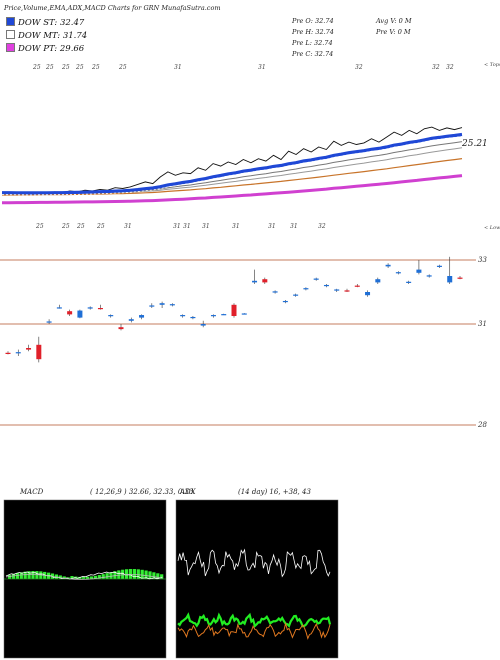 Image resolution: width=500 pixels, height=660 pixels. I want to click on top-tag-6: 31, so click(178, 67).